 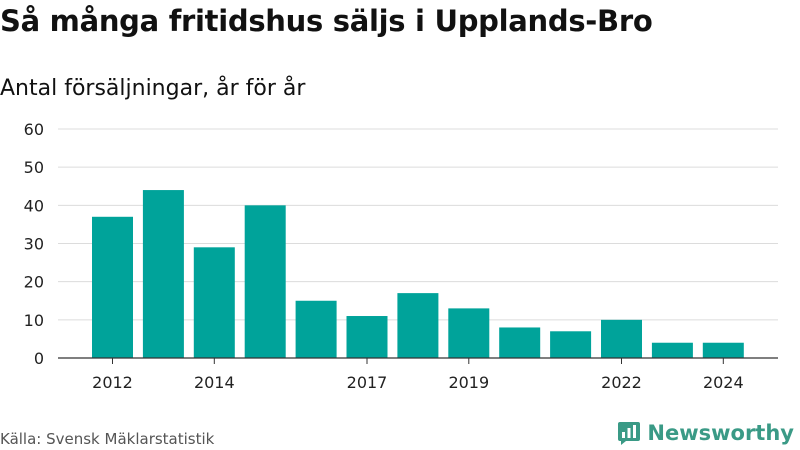 I want to click on bar-2015, so click(x=265, y=281).